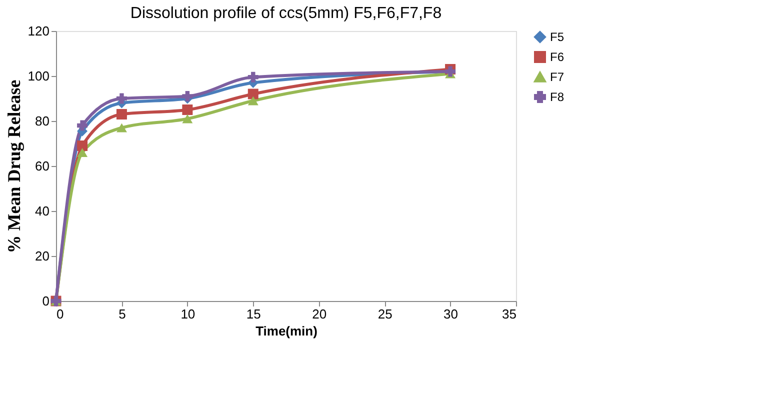  Describe the element at coordinates (253, 314) in the screenshot. I see `x-tick-label: 15` at that location.